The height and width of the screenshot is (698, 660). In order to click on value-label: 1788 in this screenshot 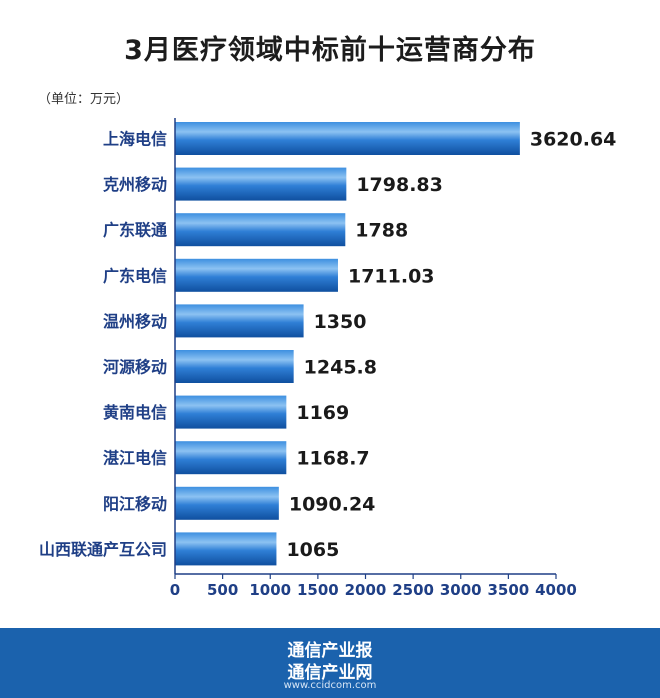, I will do `click(381, 231)`.